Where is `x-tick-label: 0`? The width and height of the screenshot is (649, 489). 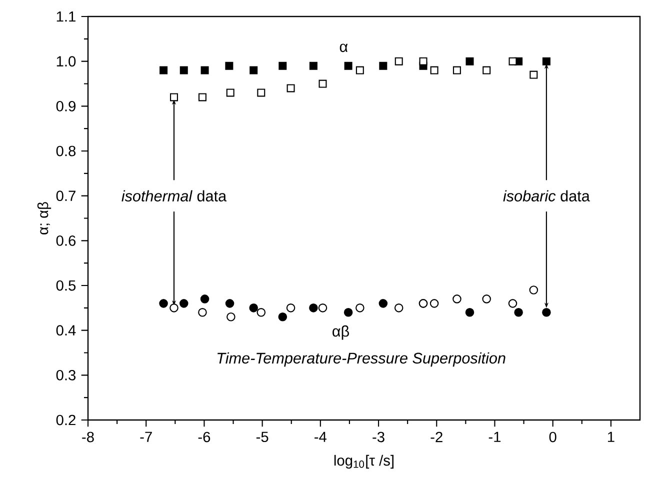
x-tick-label: 0 is located at coordinates (552, 437).